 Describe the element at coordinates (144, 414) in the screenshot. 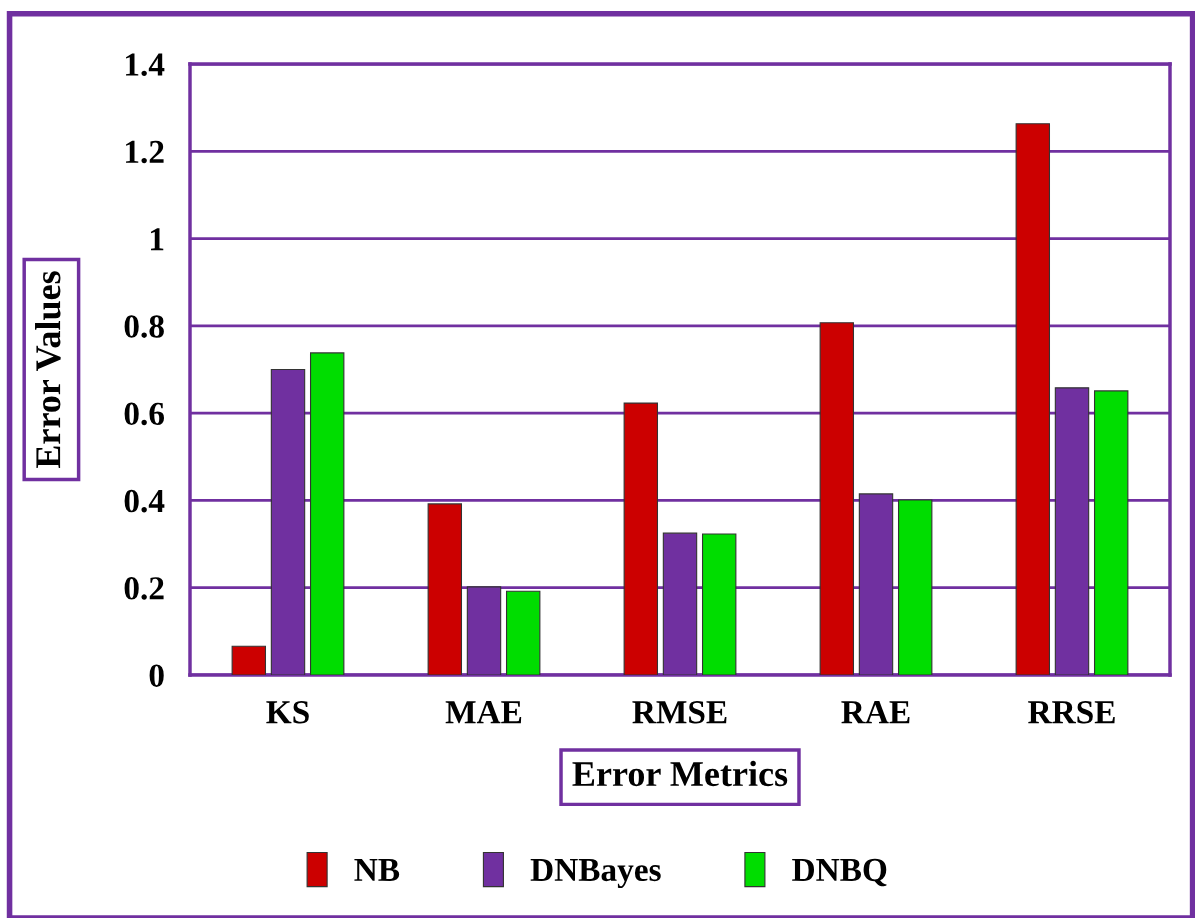

I see `y-tick-label: 0.6` at that location.